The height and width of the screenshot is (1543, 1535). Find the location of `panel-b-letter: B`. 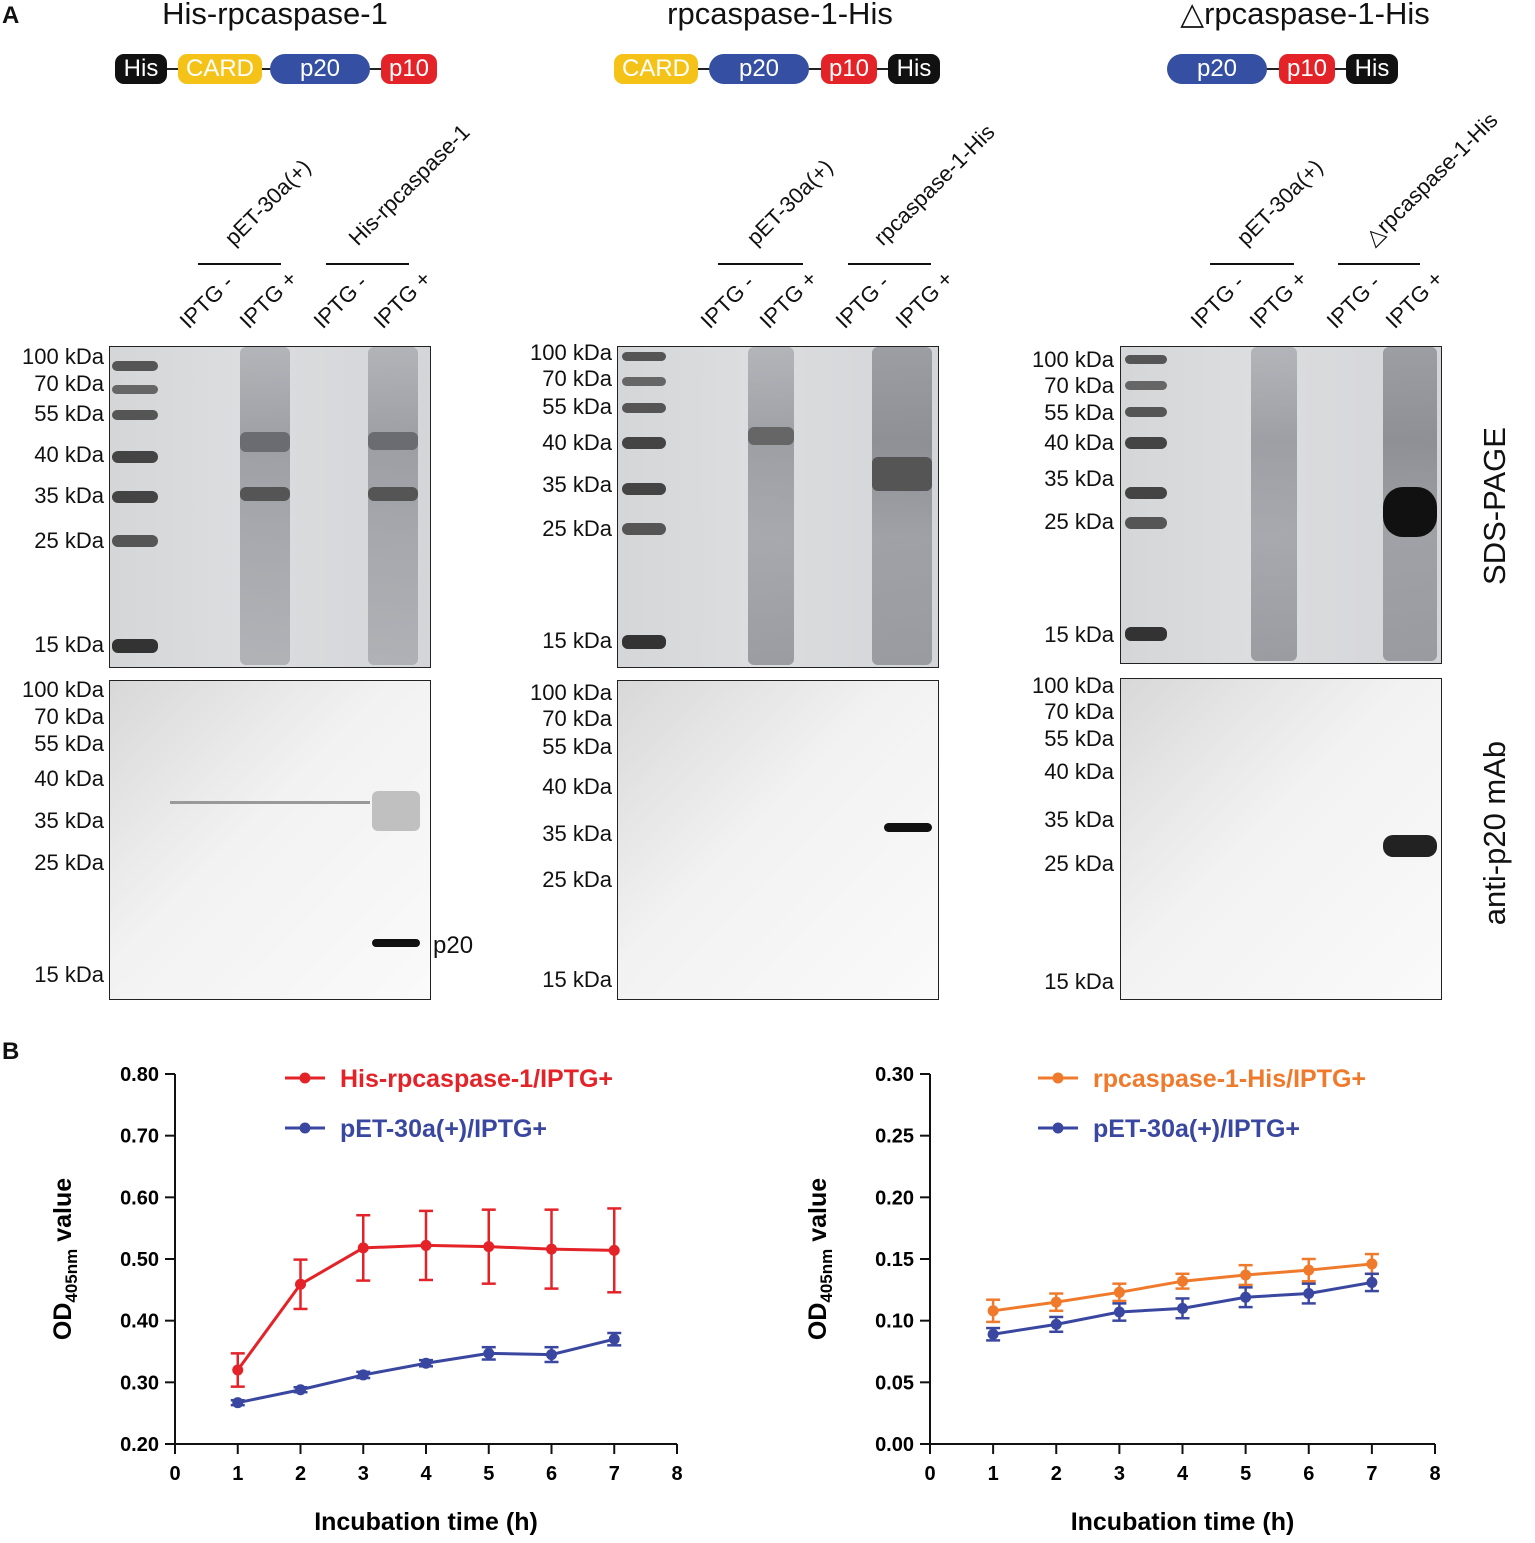

panel-b-letter: B is located at coordinates (11, 1051).